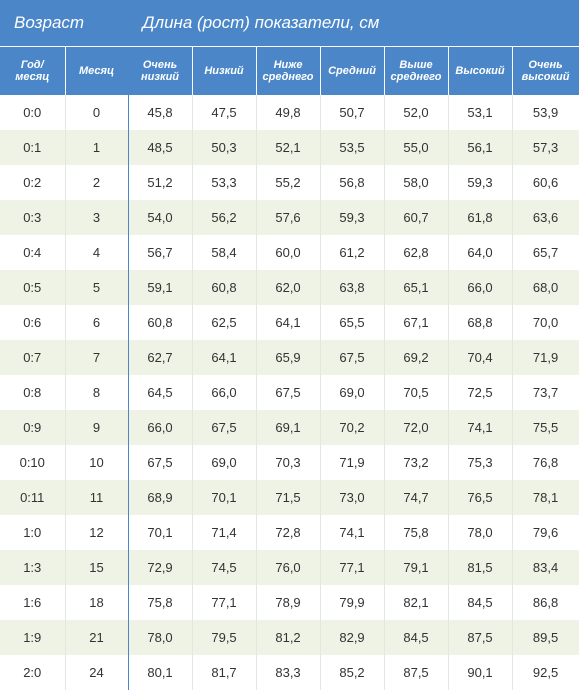 The width and height of the screenshot is (579, 690). I want to click on cell-very-low: 67,5, so click(160, 462).